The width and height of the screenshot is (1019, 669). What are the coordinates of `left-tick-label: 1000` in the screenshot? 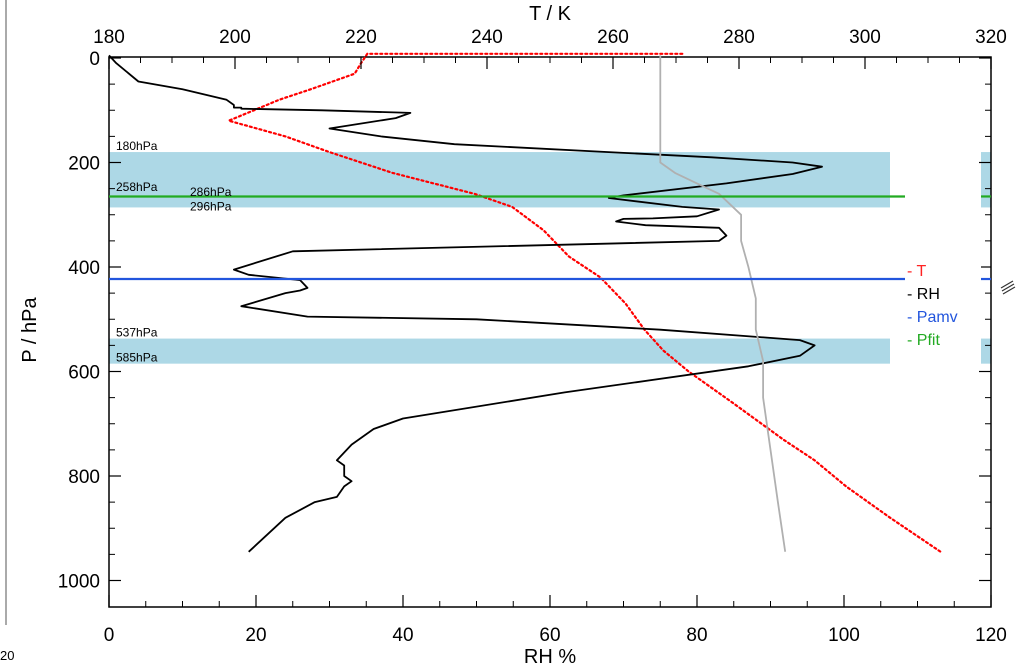 It's located at (79, 582).